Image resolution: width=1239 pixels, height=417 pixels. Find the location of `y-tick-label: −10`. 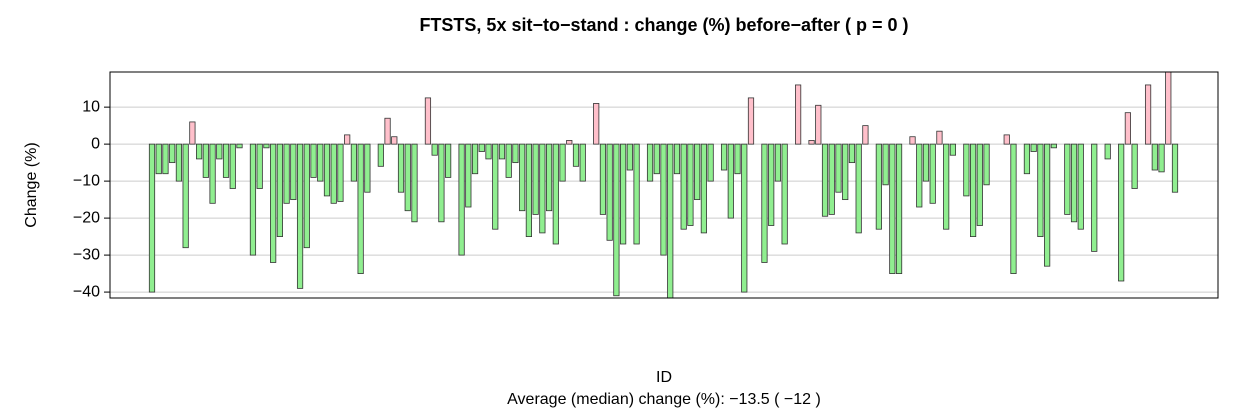

y-tick-label: −10 is located at coordinates (86, 180).